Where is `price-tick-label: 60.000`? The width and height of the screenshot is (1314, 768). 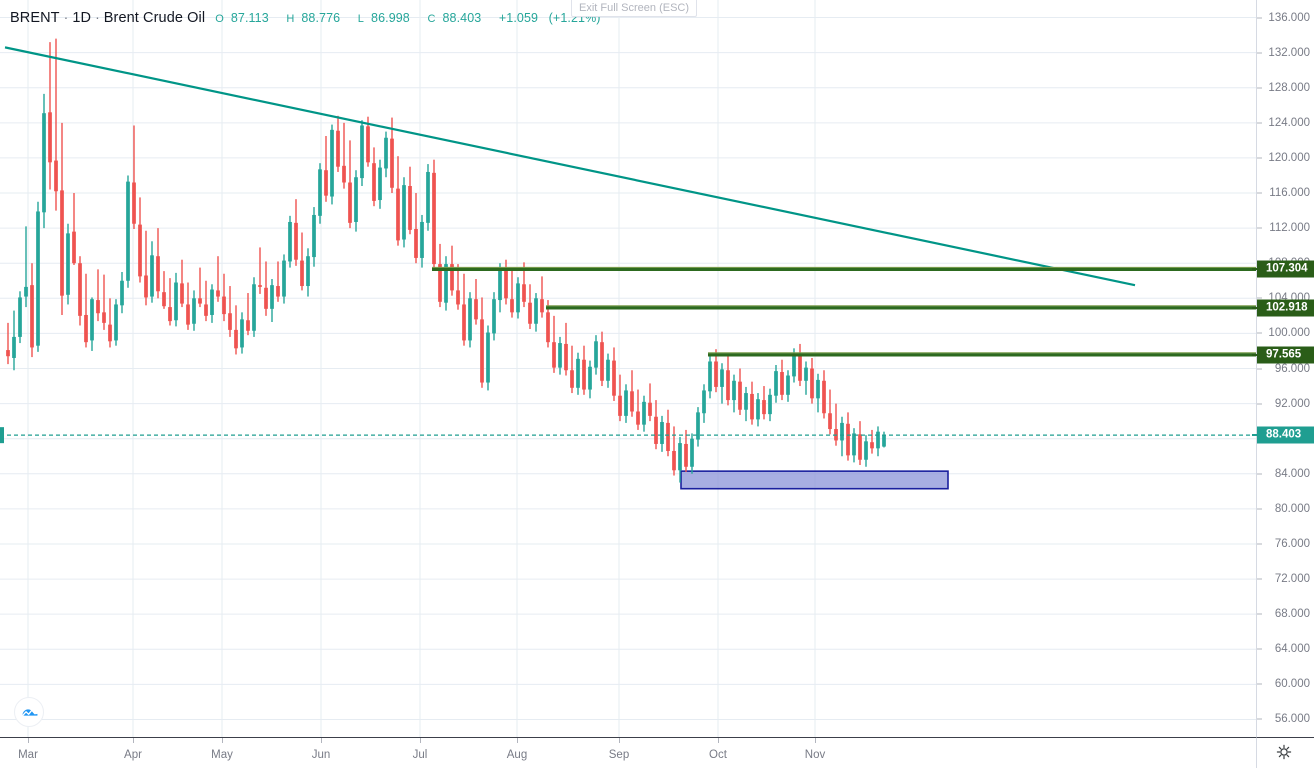
price-tick-label: 60.000 is located at coordinates (1292, 684).